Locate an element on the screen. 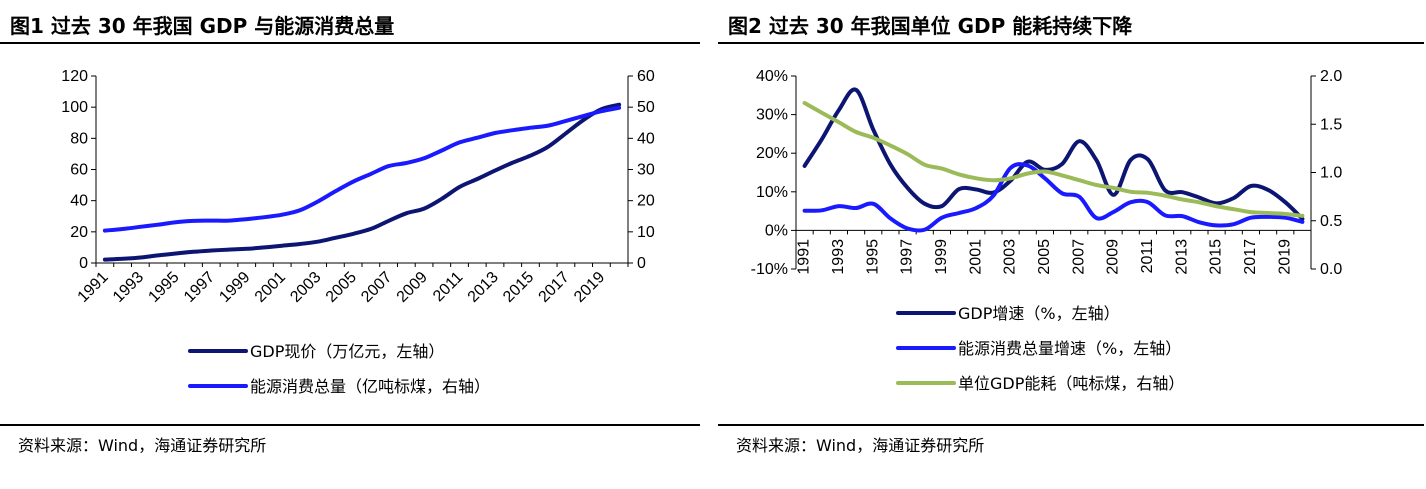  legend-label-1: GDP增速（%，左轴） is located at coordinates (1039, 313).